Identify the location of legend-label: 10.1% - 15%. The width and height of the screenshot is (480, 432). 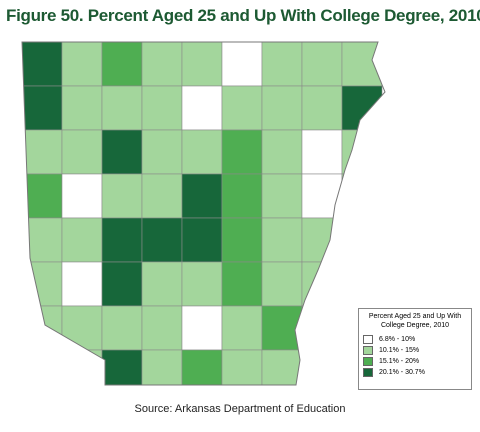
(399, 350).